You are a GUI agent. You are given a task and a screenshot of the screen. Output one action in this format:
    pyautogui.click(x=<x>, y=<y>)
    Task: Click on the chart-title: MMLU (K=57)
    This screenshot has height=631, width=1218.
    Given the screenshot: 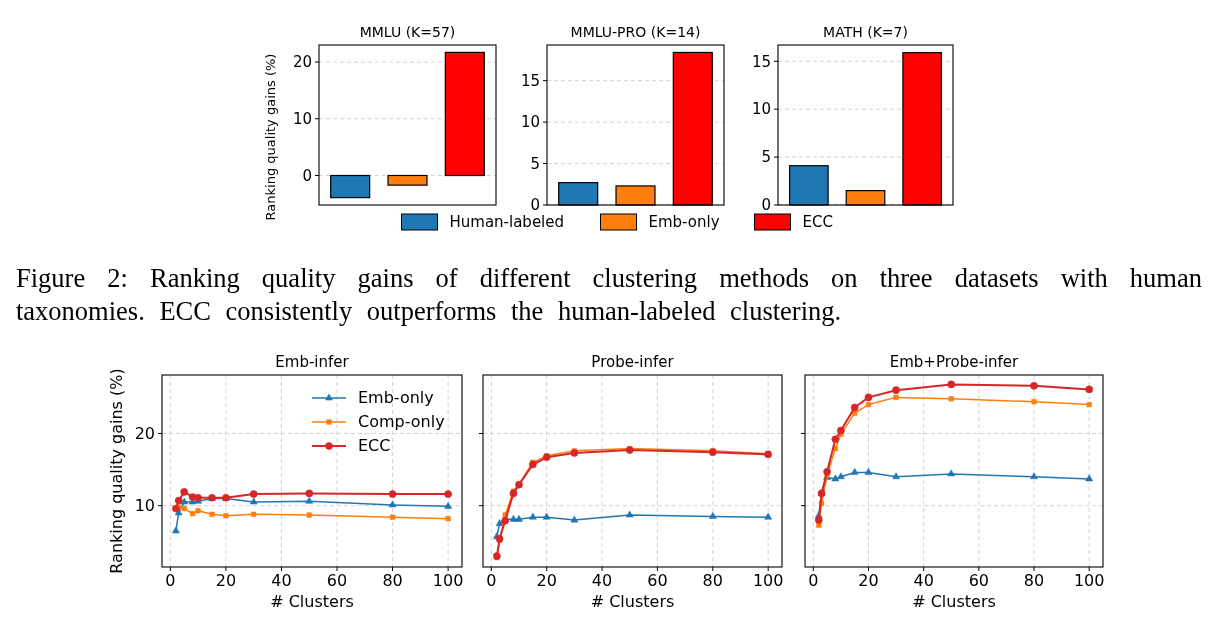 What is the action you would take?
    pyautogui.click(x=407, y=32)
    